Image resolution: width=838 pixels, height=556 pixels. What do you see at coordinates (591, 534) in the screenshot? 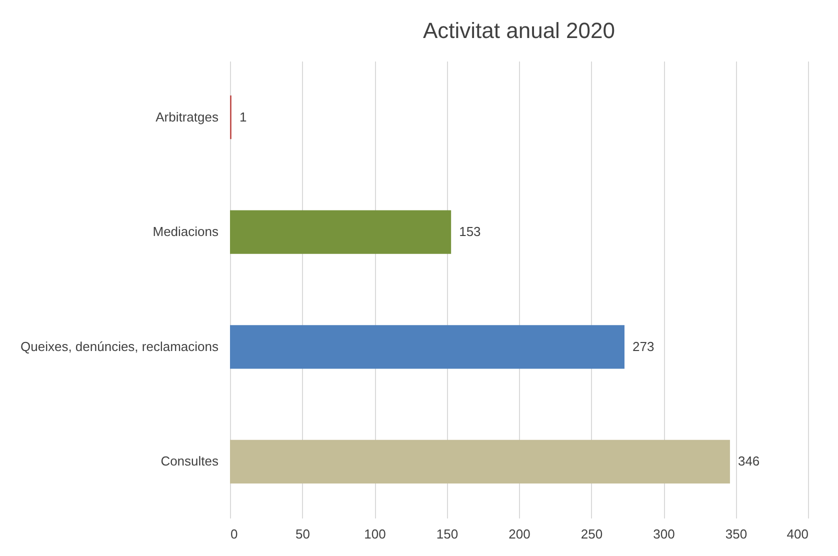
I see `x-tick-label: 250` at bounding box center [591, 534].